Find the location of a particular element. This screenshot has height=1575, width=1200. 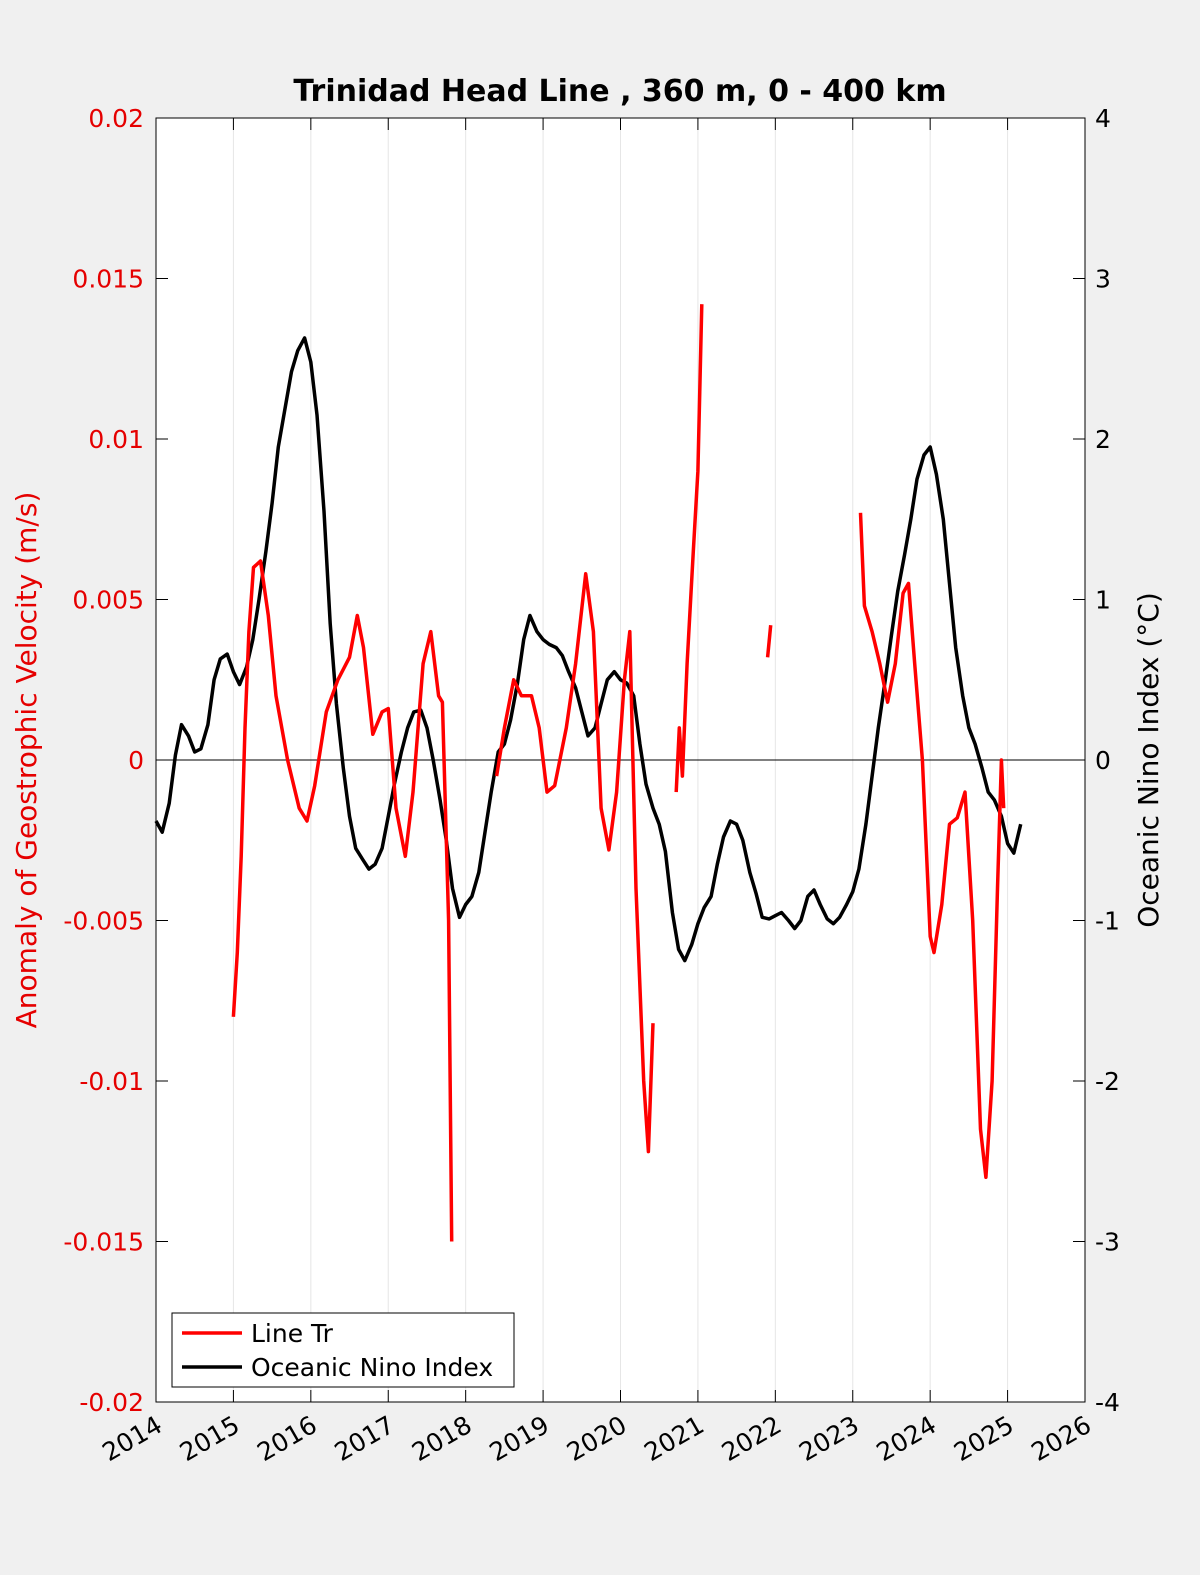

tick-label-x: 2024 is located at coordinates (907, 1438).